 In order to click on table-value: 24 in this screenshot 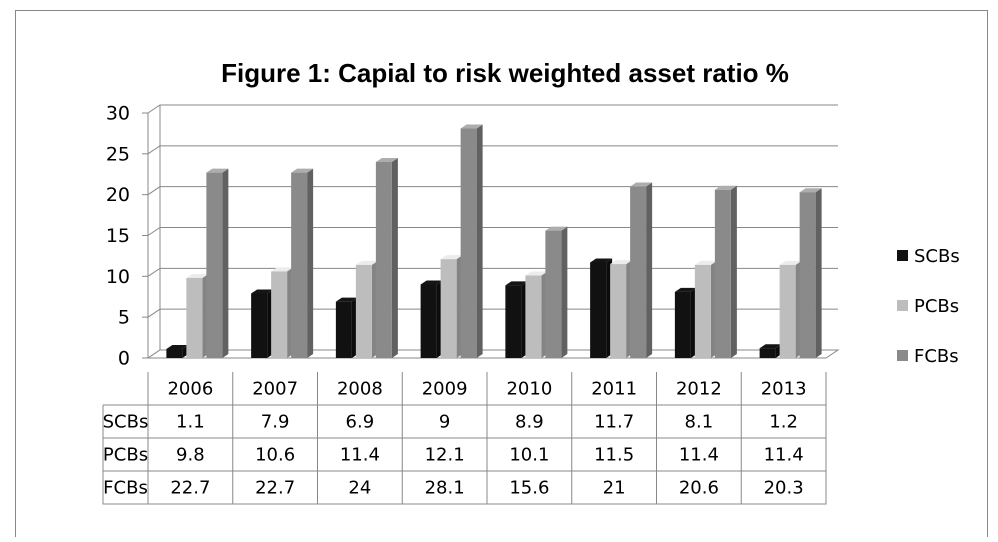, I will do `click(359, 488)`.